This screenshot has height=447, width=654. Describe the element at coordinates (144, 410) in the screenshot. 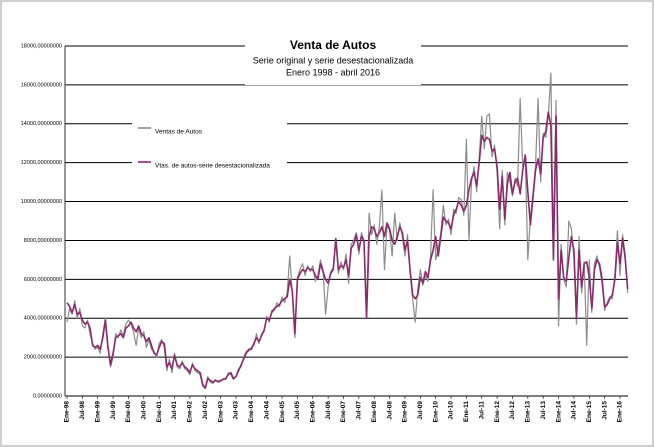

I see `x-tick-label: Jul-00` at that location.